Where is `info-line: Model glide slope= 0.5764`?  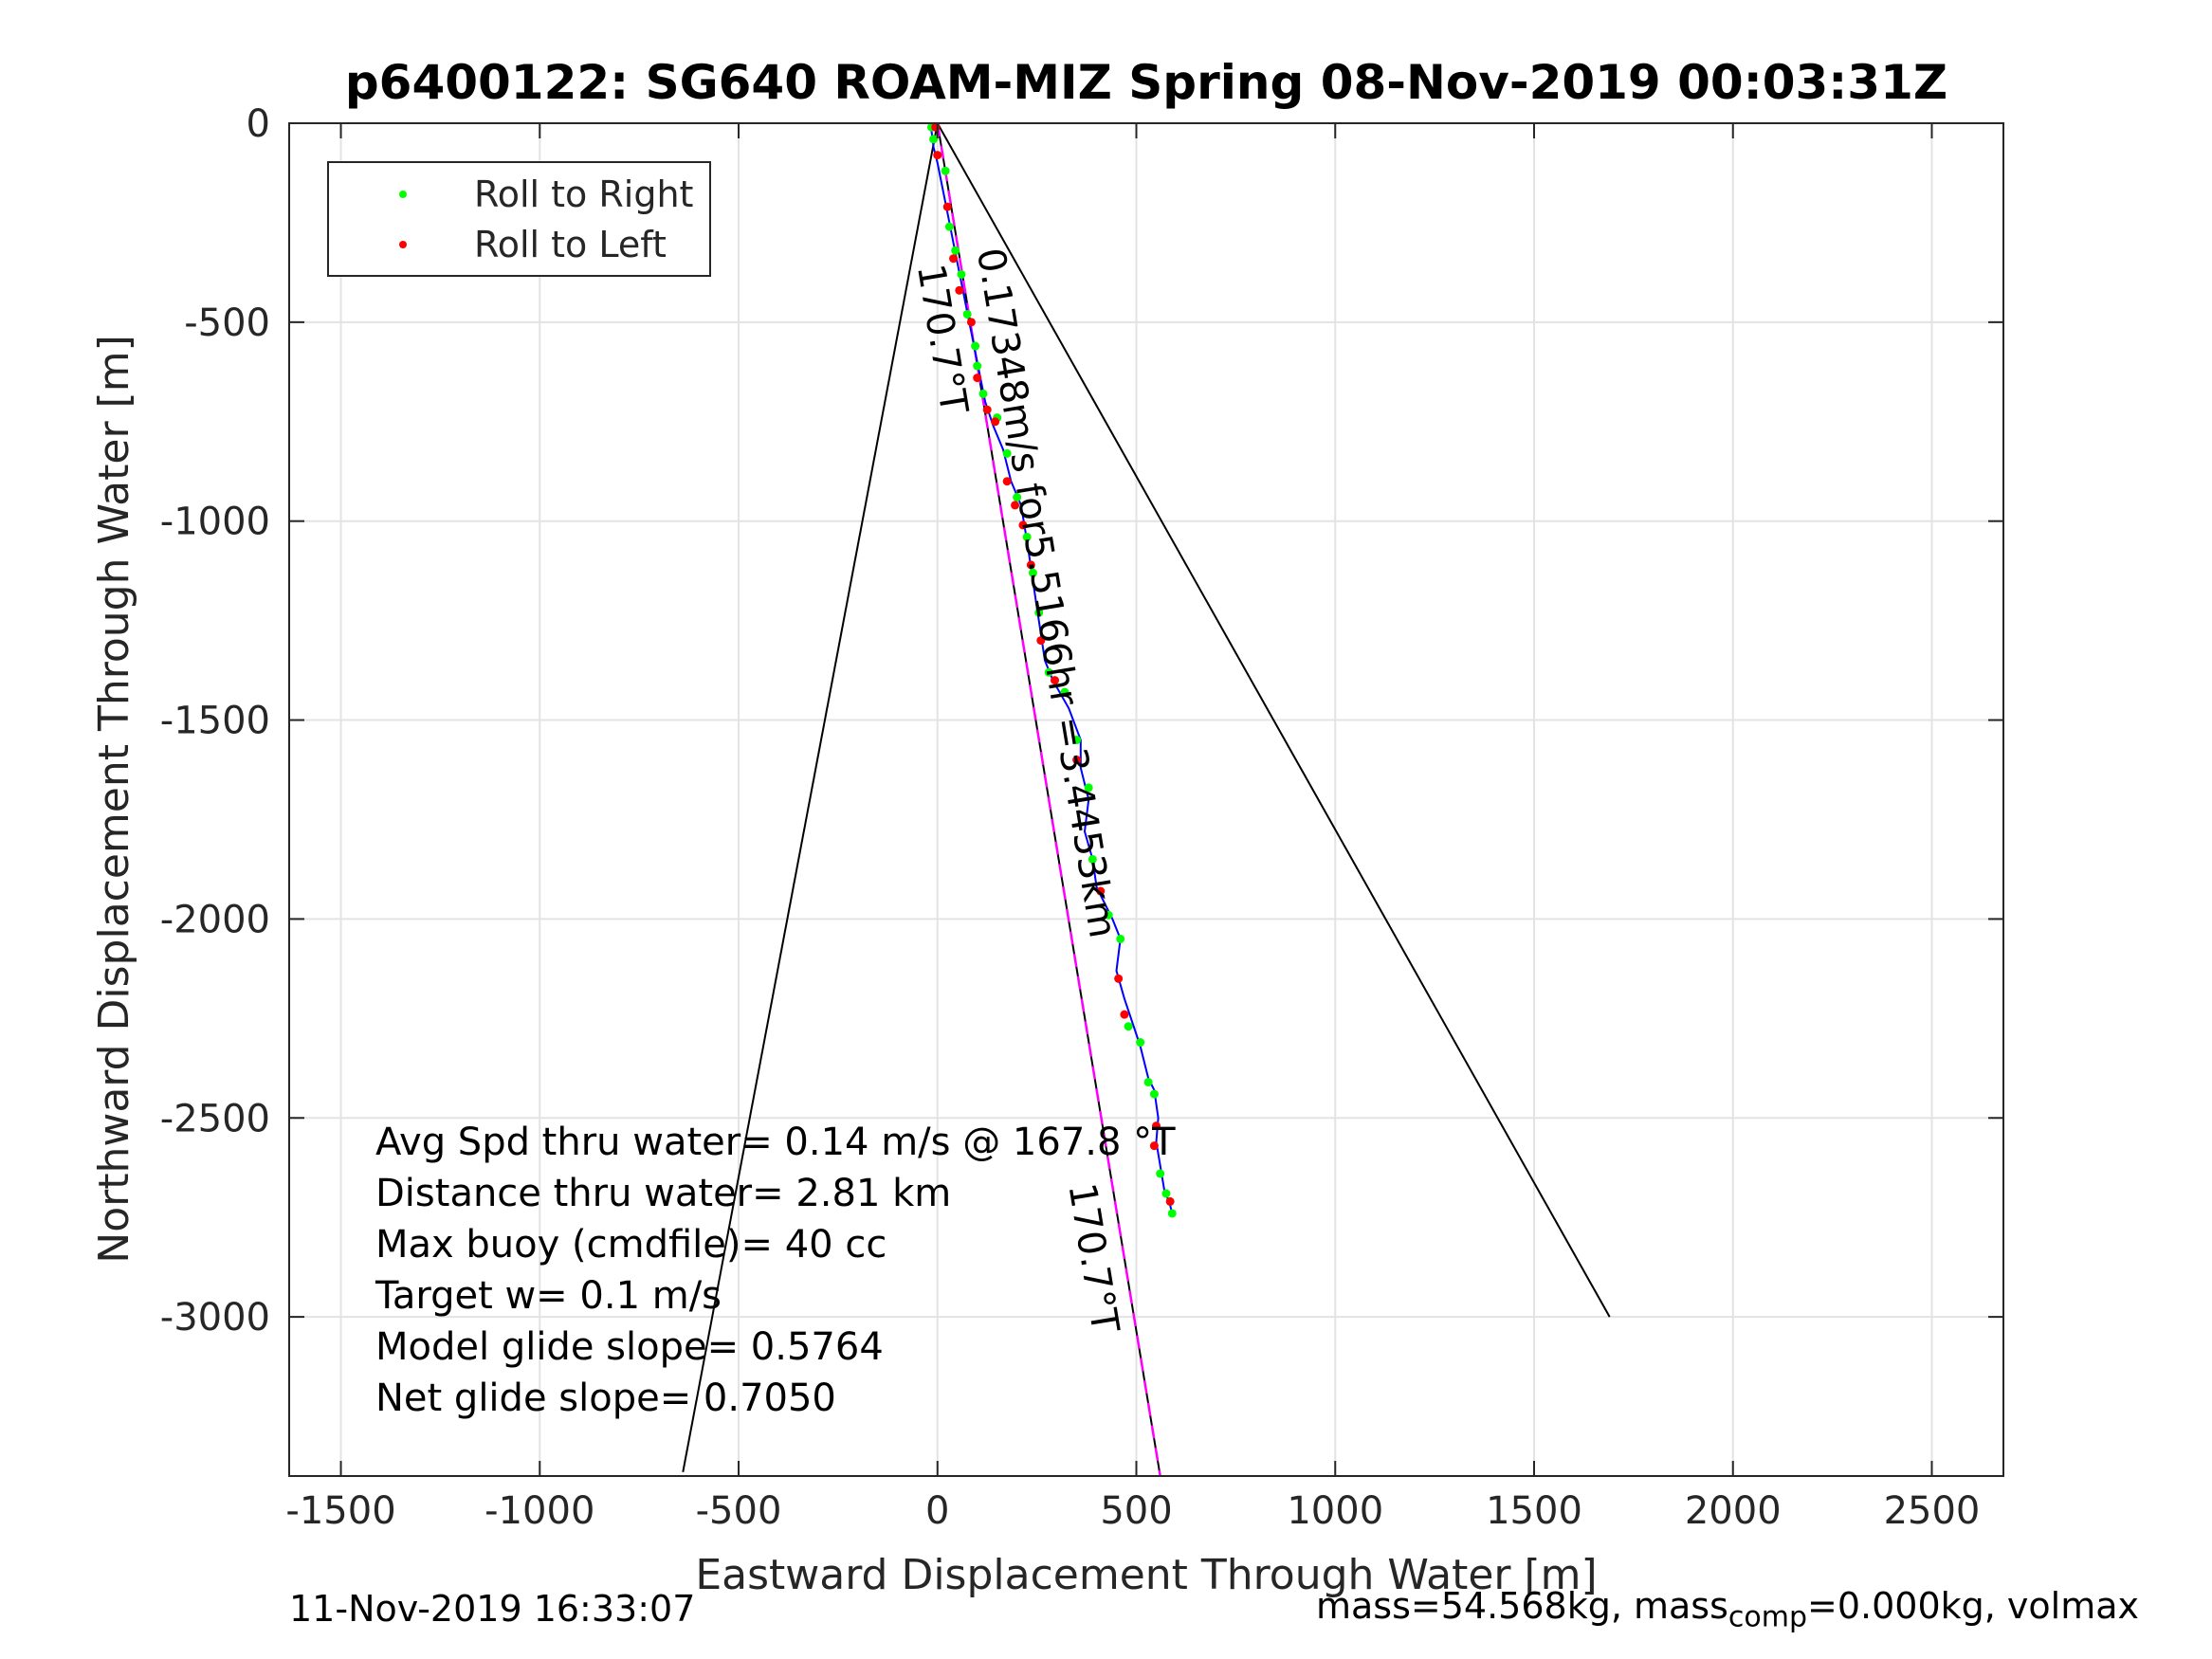 info-line: Model glide slope= 0.5764 is located at coordinates (629, 1347).